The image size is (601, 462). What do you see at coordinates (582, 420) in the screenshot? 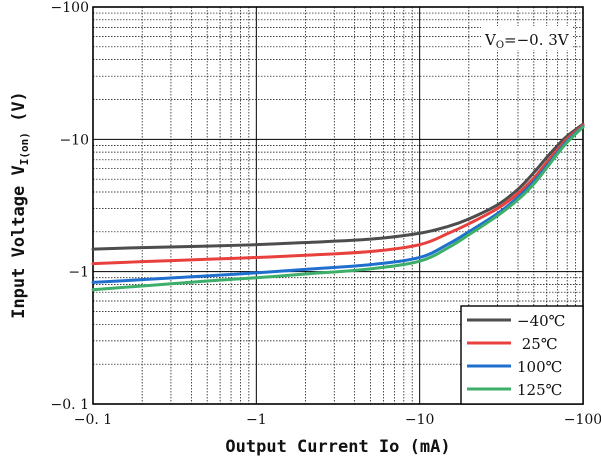
I see `x-tick-label: −100` at bounding box center [582, 420].